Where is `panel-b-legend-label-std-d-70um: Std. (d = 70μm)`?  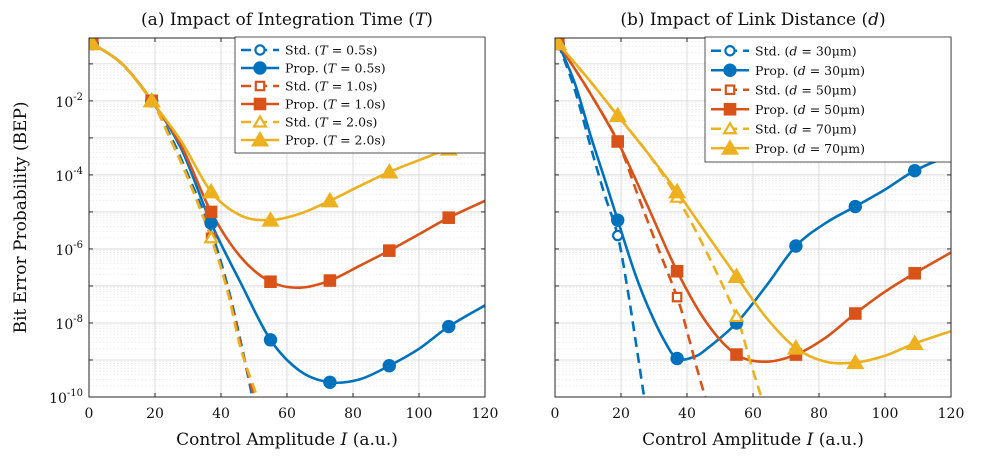 panel-b-legend-label-std-d-70um: Std. (d = 70μm) is located at coordinates (806, 128).